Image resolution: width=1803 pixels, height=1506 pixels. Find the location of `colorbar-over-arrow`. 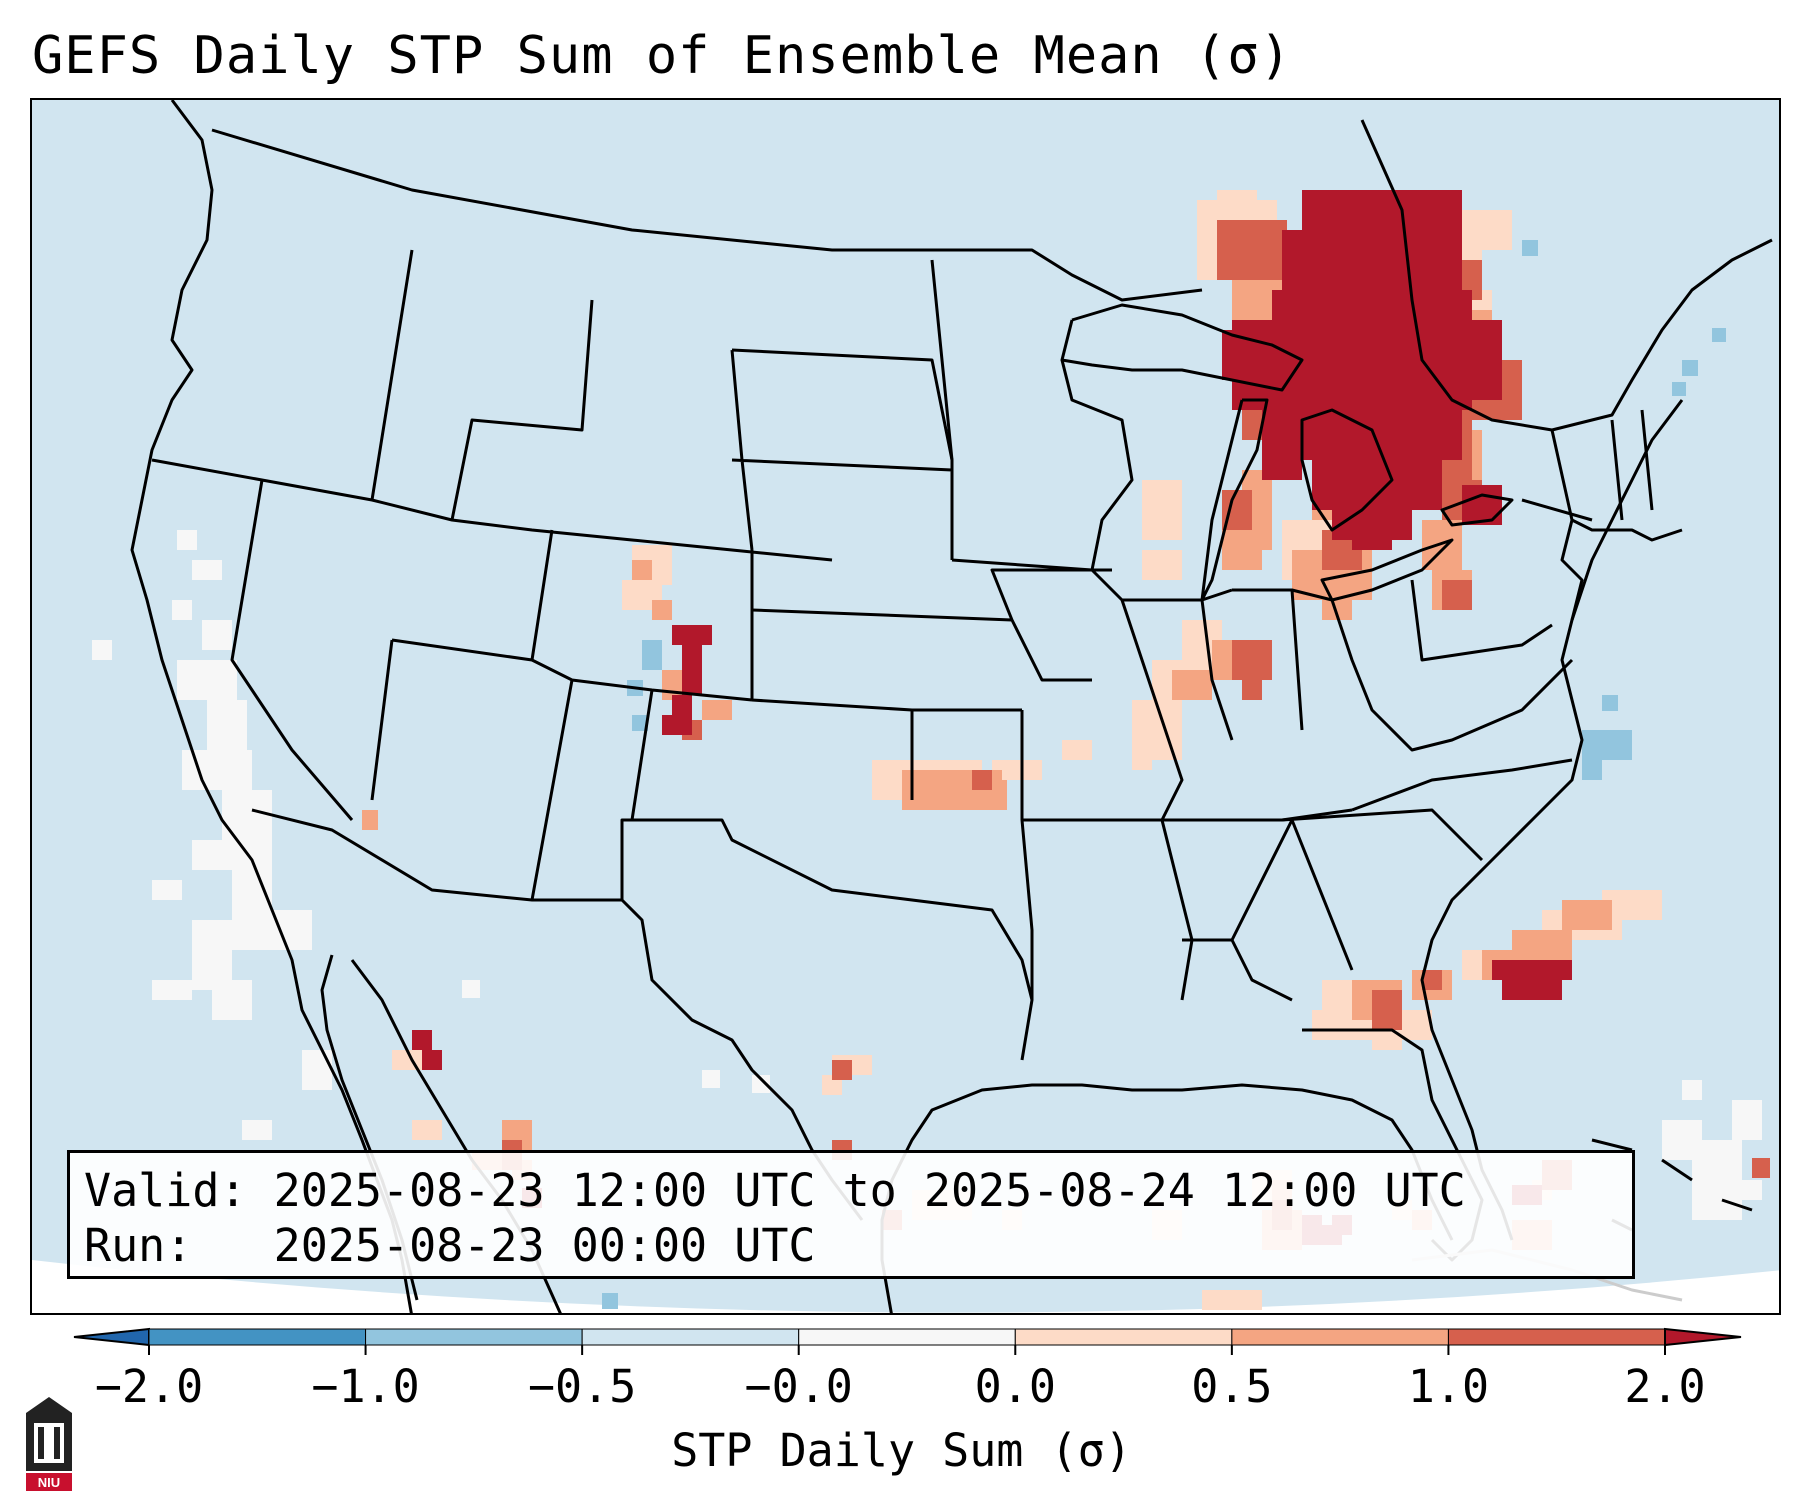

colorbar-over-arrow is located at coordinates (1703, 1337).